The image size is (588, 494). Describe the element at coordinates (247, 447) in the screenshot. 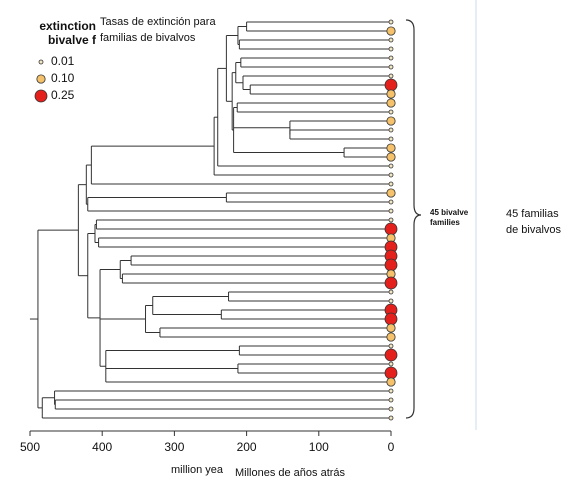

I see `x-tick-label: 200` at that location.